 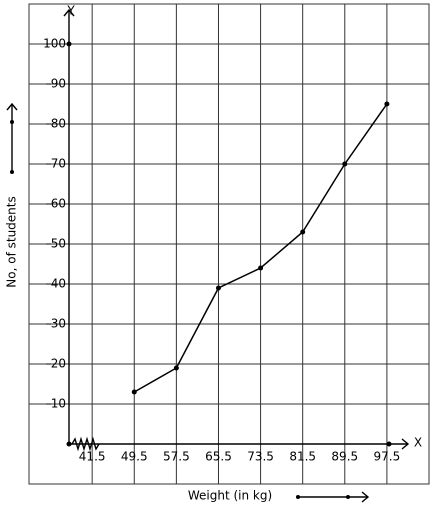 I want to click on y-tick-label: 20, so click(x=58, y=364).